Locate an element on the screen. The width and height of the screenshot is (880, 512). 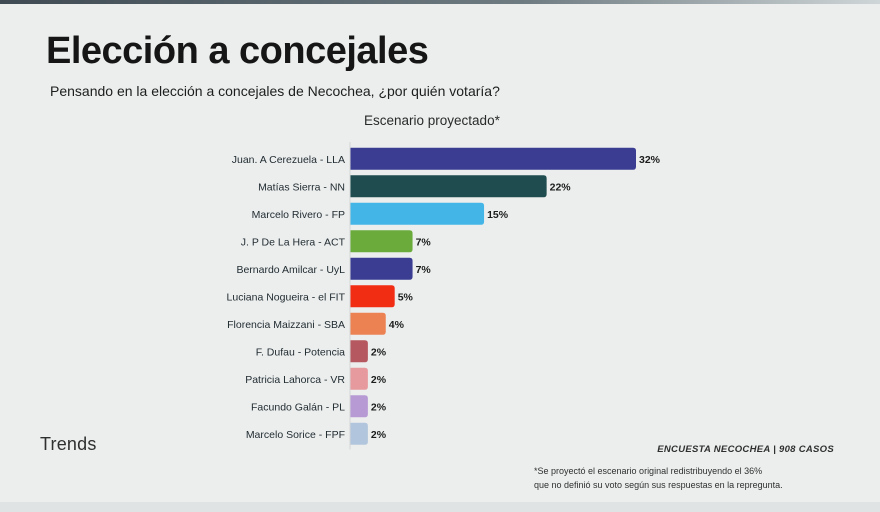
value-label: 15% is located at coordinates (498, 215).